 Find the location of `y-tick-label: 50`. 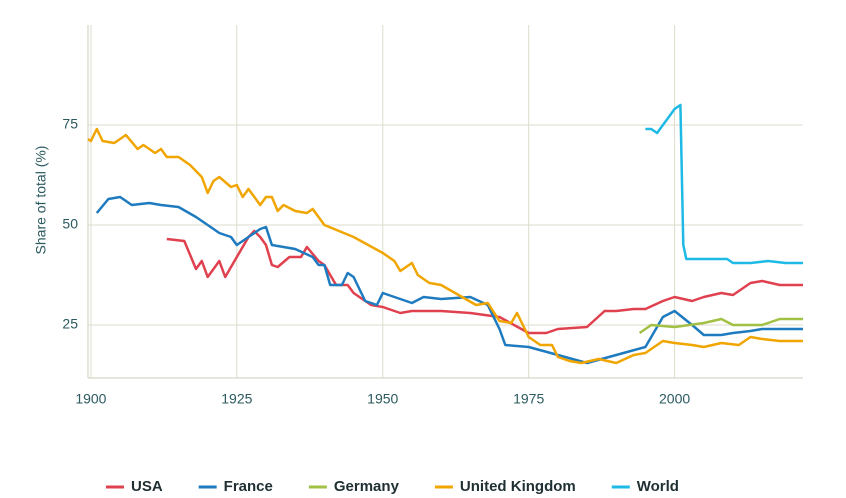

y-tick-label: 50 is located at coordinates (70, 224).